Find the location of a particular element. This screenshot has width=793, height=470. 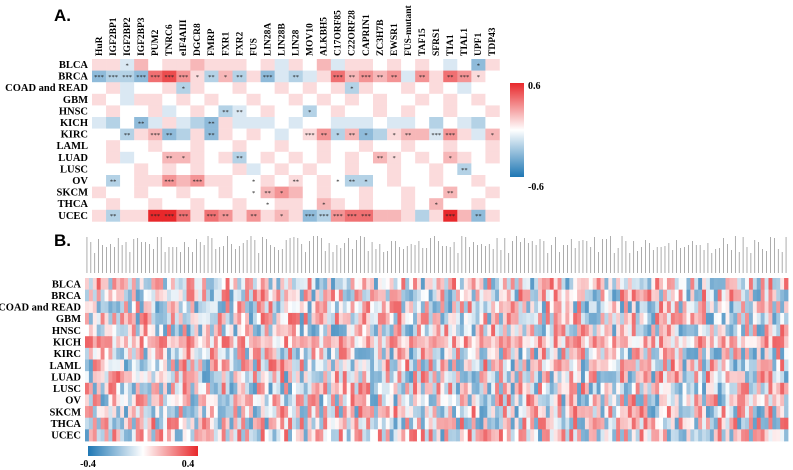

heatmap-b-row-label: HNSC is located at coordinates (66, 331).